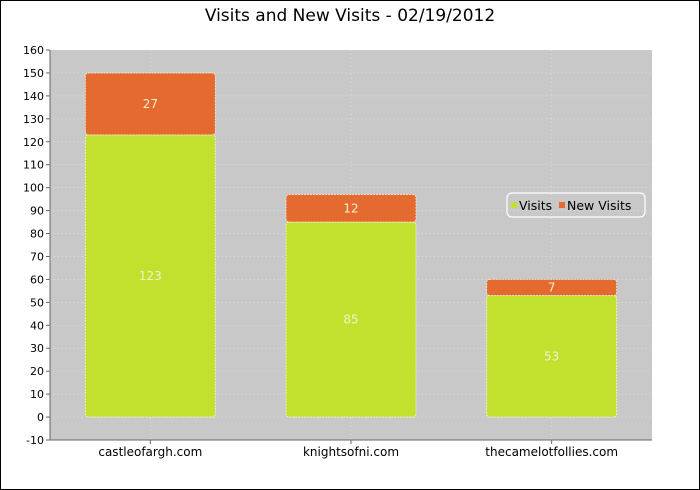 This screenshot has height=490, width=700. I want to click on x-tick-label: thecamelotfollies.com, so click(551, 452).